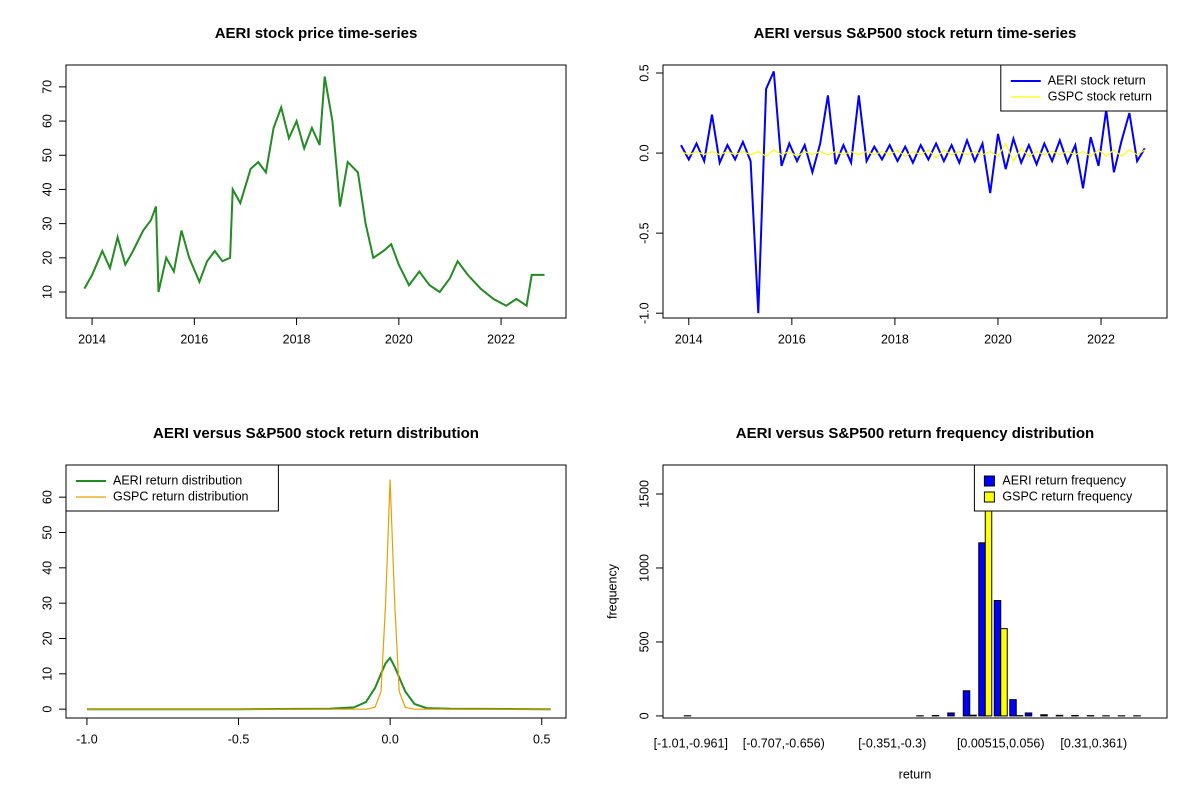  What do you see at coordinates (644, 72) in the screenshot?
I see `y-tick-label: 0.5` at bounding box center [644, 72].